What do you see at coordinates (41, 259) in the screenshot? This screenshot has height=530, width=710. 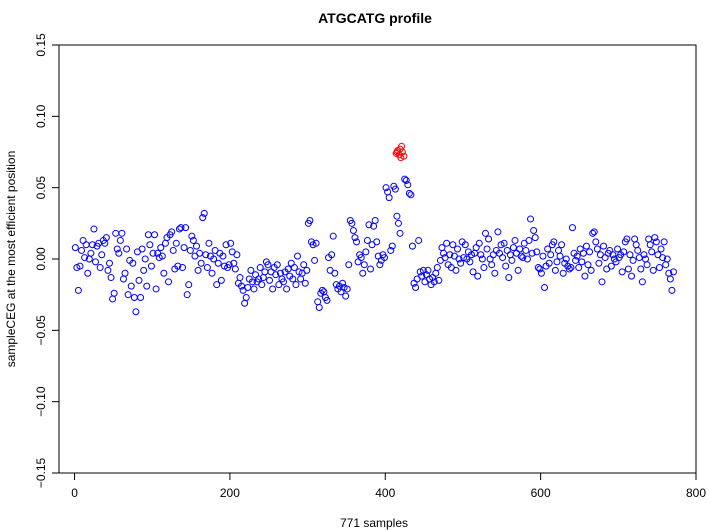 I see `y-tick-label: 0.00` at bounding box center [41, 259].